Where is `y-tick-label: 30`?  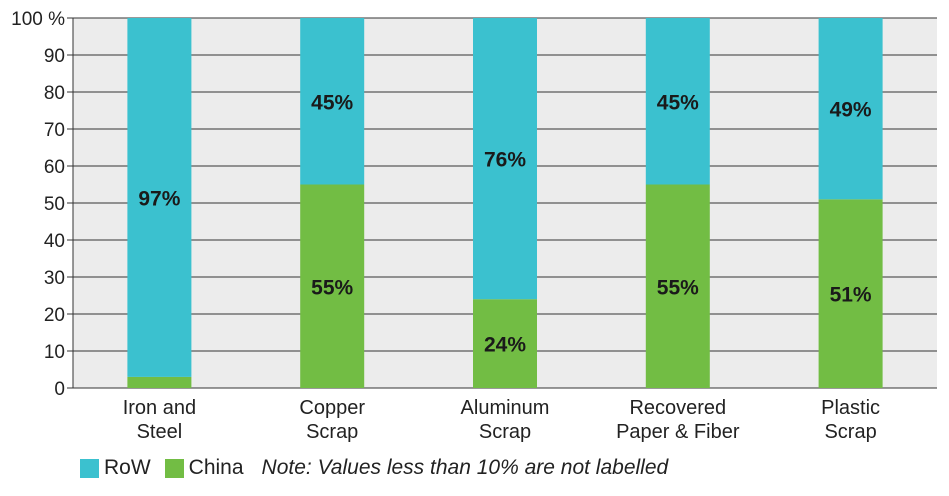 y-tick-label: 30 is located at coordinates (54, 278).